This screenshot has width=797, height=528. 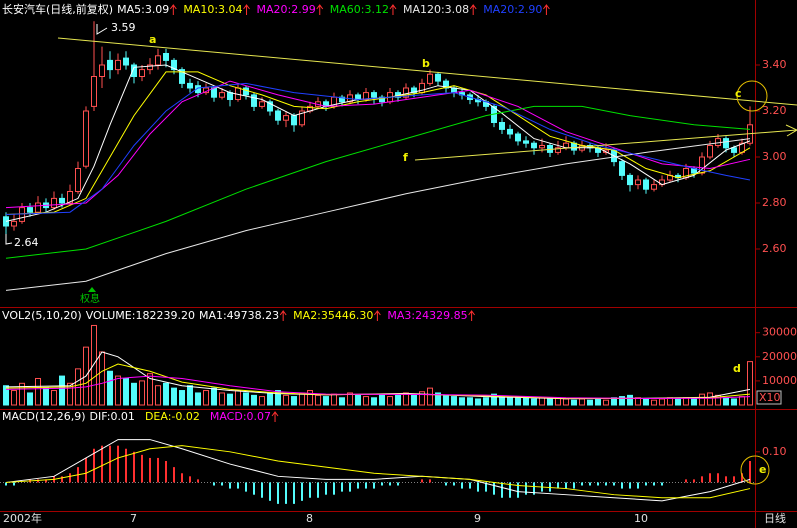 I want to click on panel-title: 长安汽车(日线,前复权), so click(x=57, y=9).